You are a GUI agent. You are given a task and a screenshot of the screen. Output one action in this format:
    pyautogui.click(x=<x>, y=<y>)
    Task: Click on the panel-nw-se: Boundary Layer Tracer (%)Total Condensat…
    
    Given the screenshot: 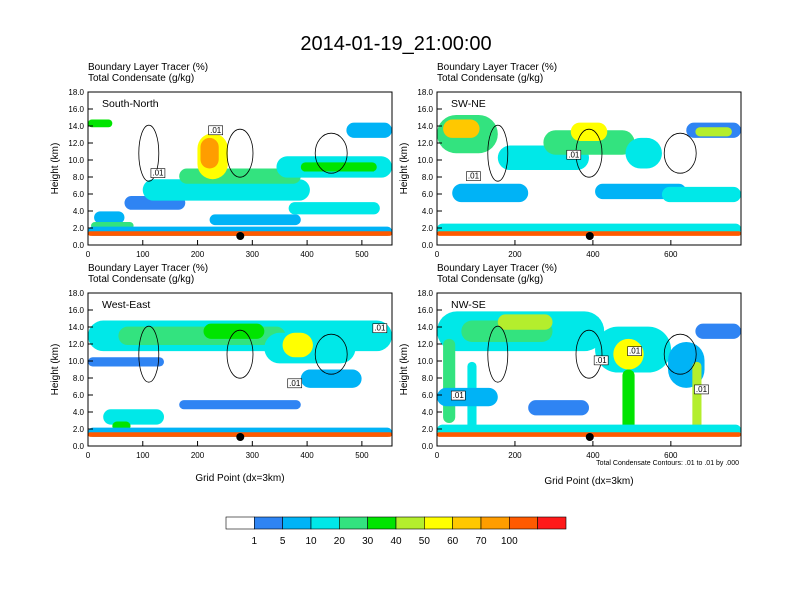 What is the action you would take?
    pyautogui.click(x=570, y=361)
    